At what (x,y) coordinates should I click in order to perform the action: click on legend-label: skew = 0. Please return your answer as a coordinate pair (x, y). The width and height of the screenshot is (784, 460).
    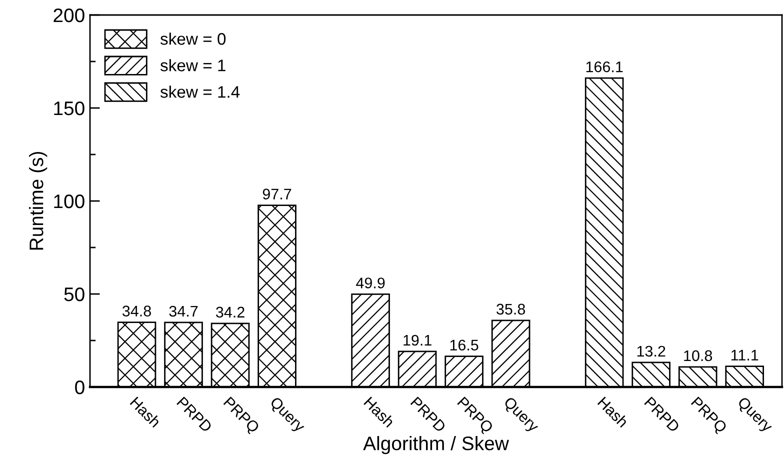
    Looking at the image, I should click on (193, 38).